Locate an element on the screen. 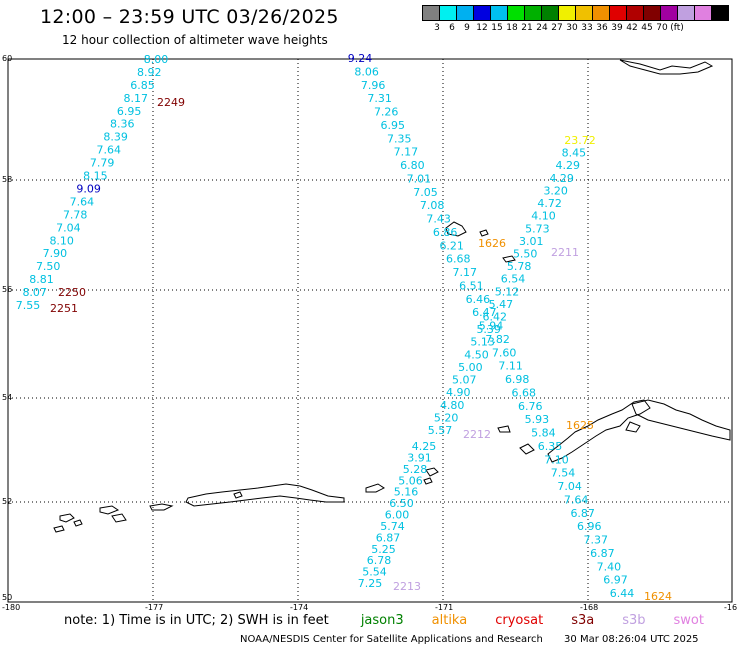  wave-height-value: 7.31 is located at coordinates (379, 98).